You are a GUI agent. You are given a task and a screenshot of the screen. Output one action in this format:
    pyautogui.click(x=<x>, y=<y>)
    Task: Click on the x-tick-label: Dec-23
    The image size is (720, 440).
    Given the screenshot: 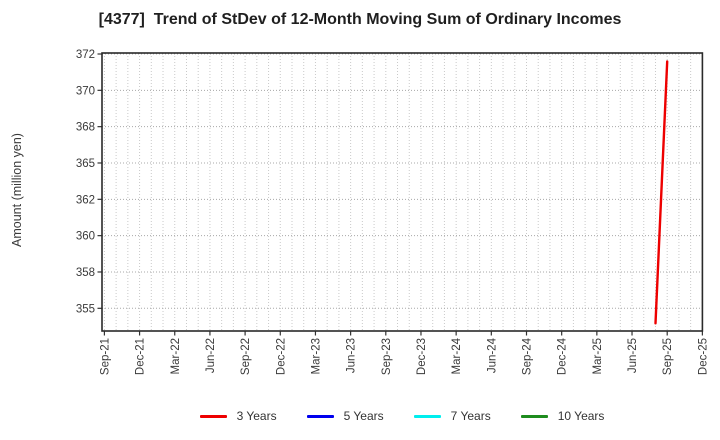 What is the action you would take?
    pyautogui.click(x=422, y=356)
    